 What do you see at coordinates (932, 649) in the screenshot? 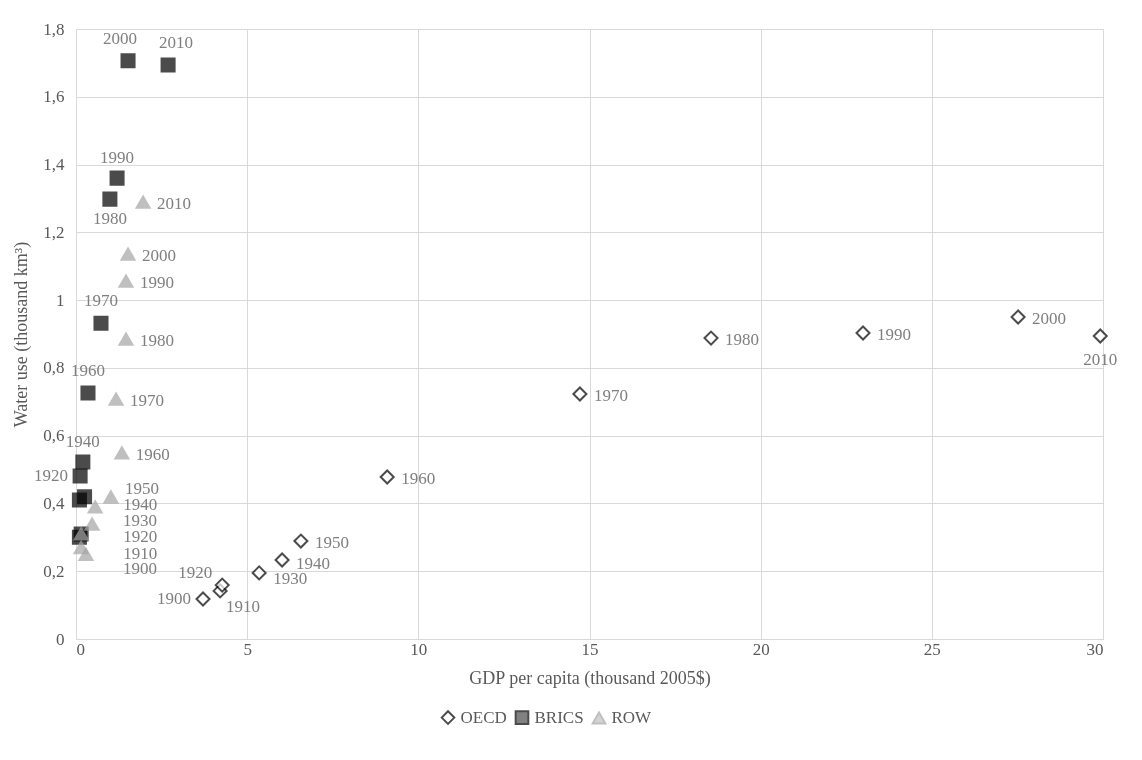
I see `x-tick-label: 25` at bounding box center [932, 649].